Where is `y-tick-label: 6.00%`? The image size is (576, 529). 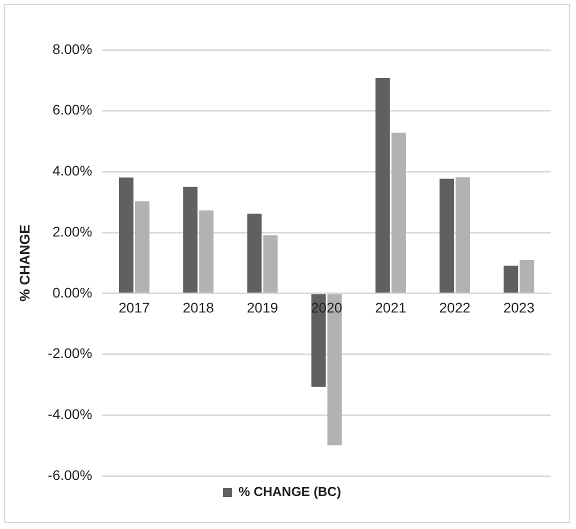
y-tick-label: 6.00% is located at coordinates (72, 110).